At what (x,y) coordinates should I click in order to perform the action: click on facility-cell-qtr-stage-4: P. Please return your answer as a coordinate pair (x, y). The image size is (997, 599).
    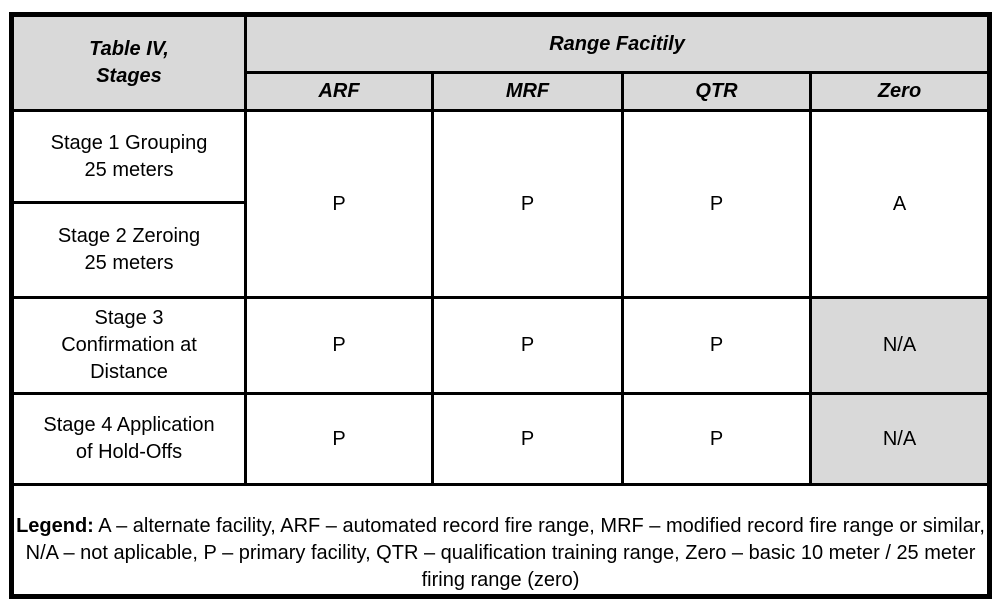
    Looking at the image, I should click on (716, 439).